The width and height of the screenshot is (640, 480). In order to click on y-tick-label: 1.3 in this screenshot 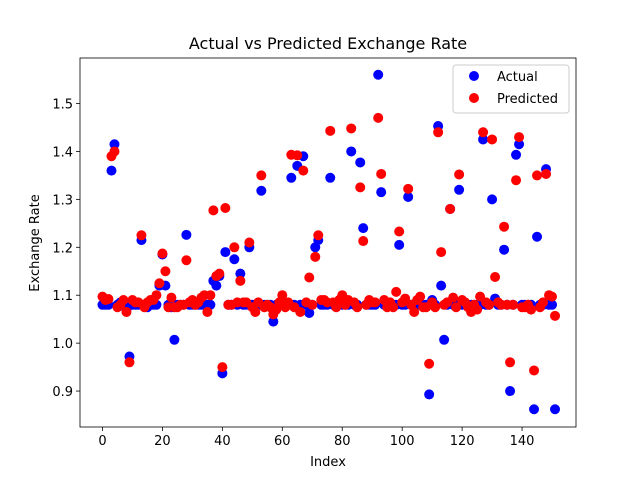, I will do `click(62, 200)`.